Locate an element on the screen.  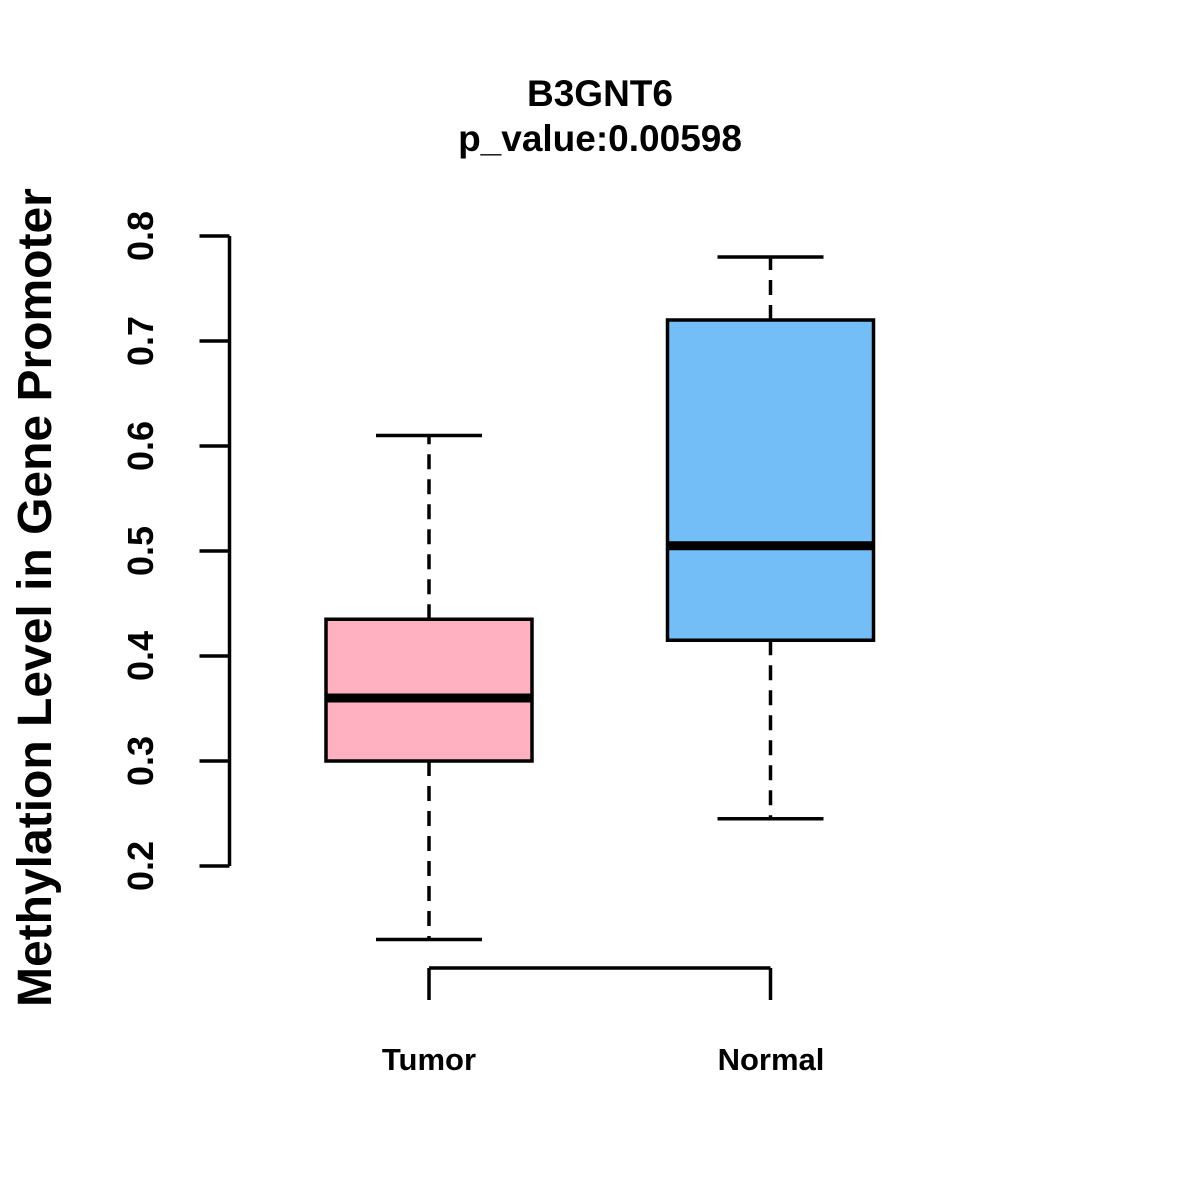
chart-subtitle: p_value:0.00598 is located at coordinates (600, 138).